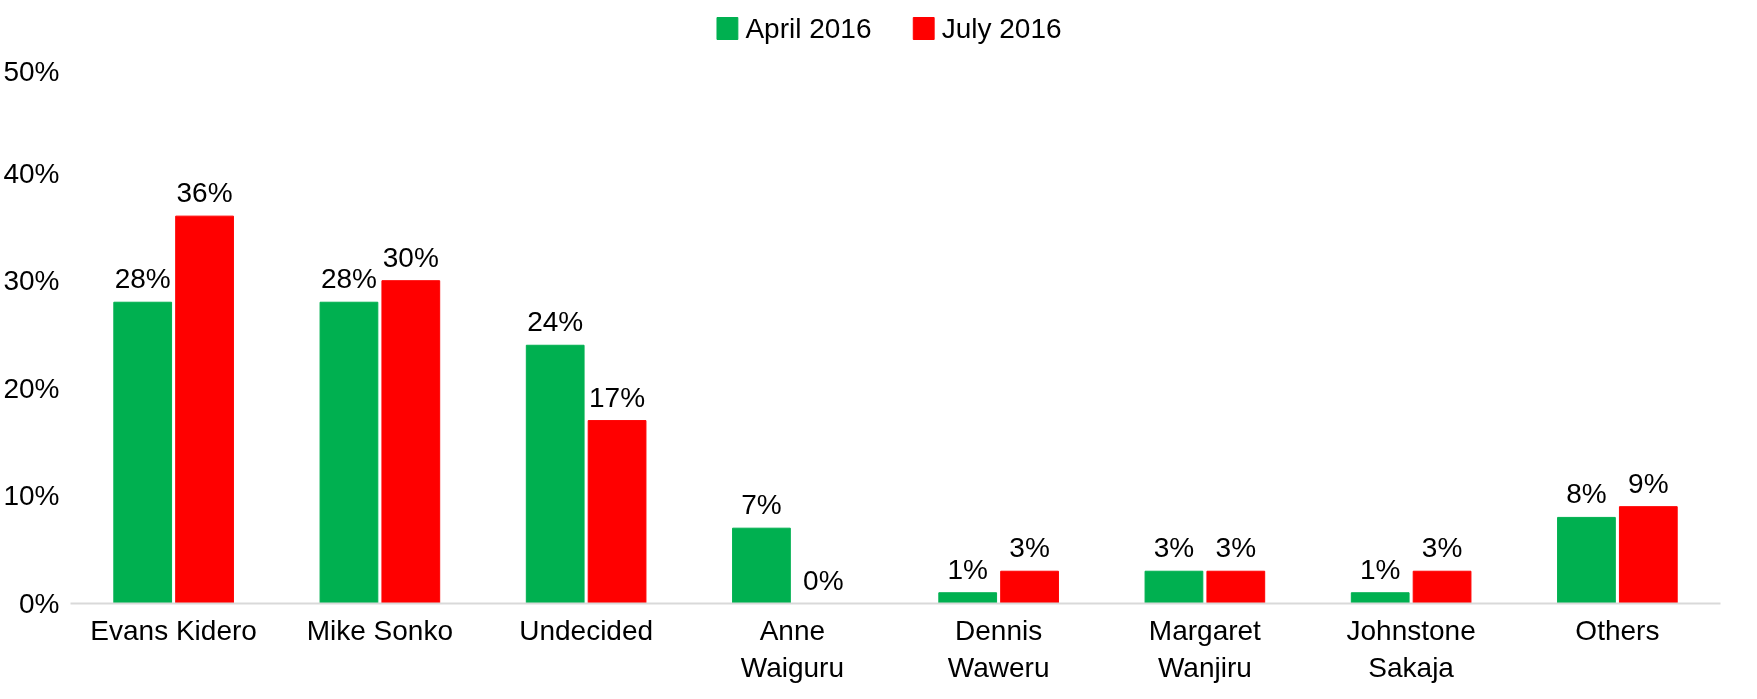 The image size is (1757, 699). Describe the element at coordinates (998, 648) in the screenshot. I see `x-tick-label: Dennis Waweru` at that location.